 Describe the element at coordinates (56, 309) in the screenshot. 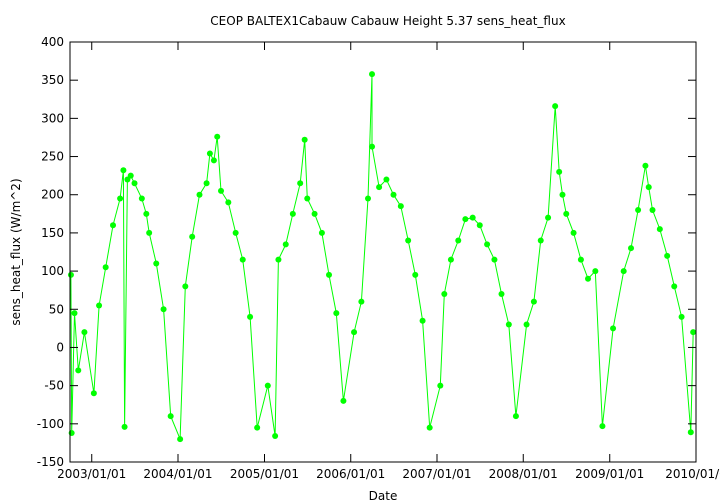

I see `y-tick-label: 50` at that location.